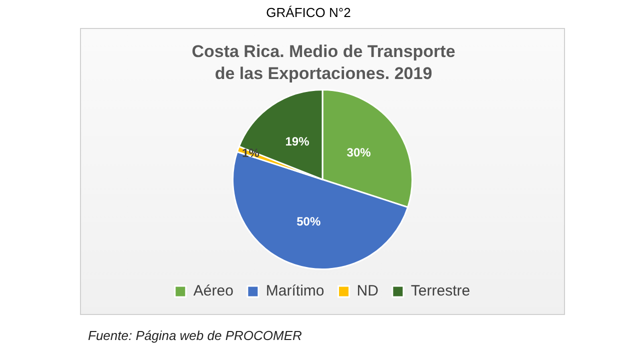 This screenshot has width=617, height=350. What do you see at coordinates (440, 291) in the screenshot?
I see `legend-label: Terrestre` at bounding box center [440, 291].